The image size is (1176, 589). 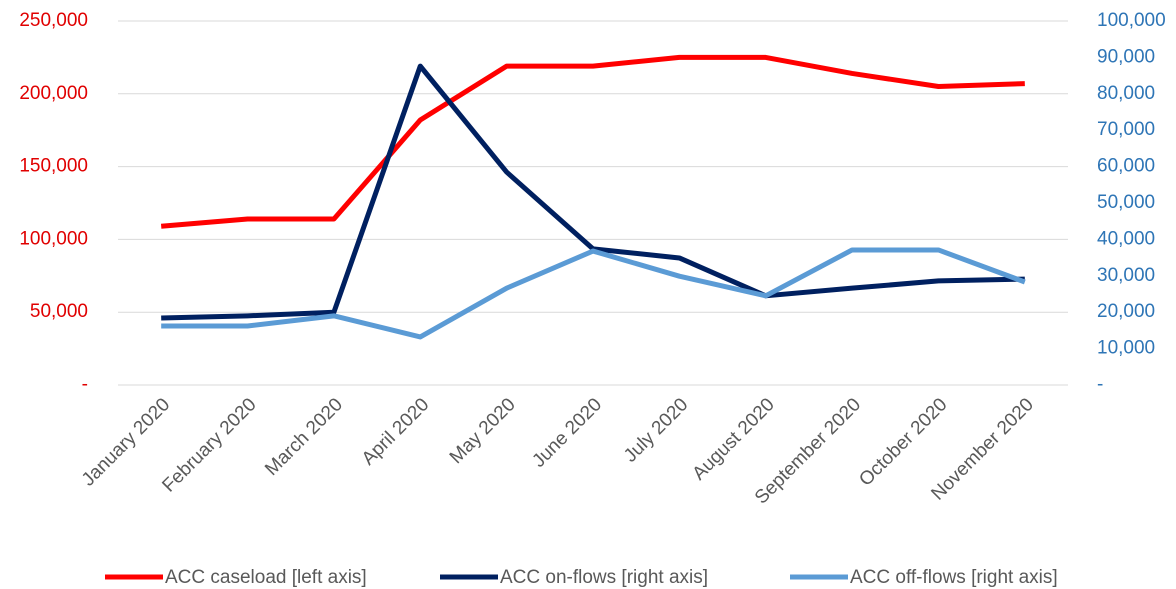 I want to click on legend-label: ACC off-flows [right axis], so click(x=954, y=577).